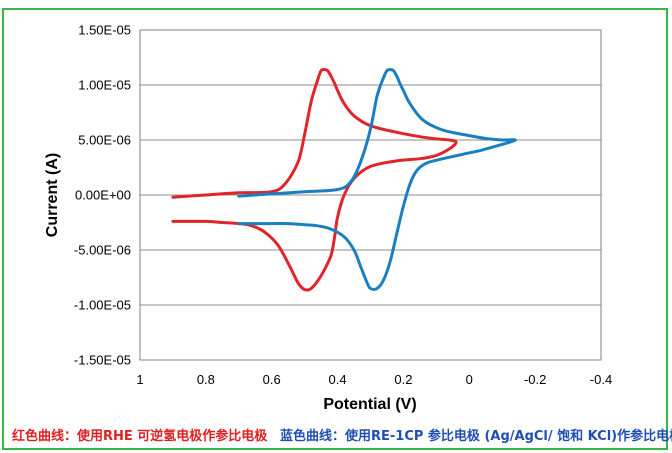 This screenshot has width=672, height=453. I want to click on y-tick-label: 1.00E-05, so click(104, 85).